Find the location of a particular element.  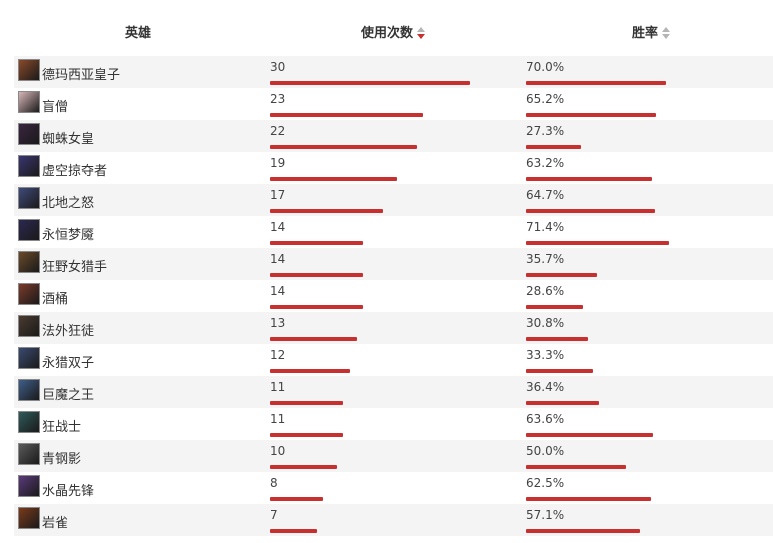

win-rate-value: 30.8% is located at coordinates (545, 323).